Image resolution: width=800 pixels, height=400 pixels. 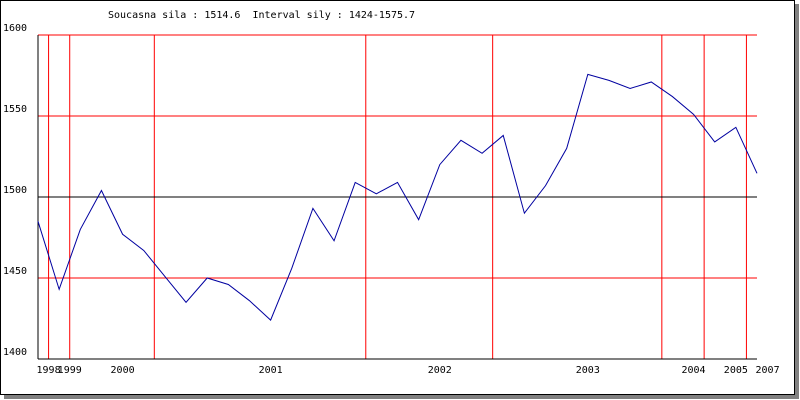 What do you see at coordinates (49, 370) in the screenshot?
I see `x-tick-label: 1998` at bounding box center [49, 370].